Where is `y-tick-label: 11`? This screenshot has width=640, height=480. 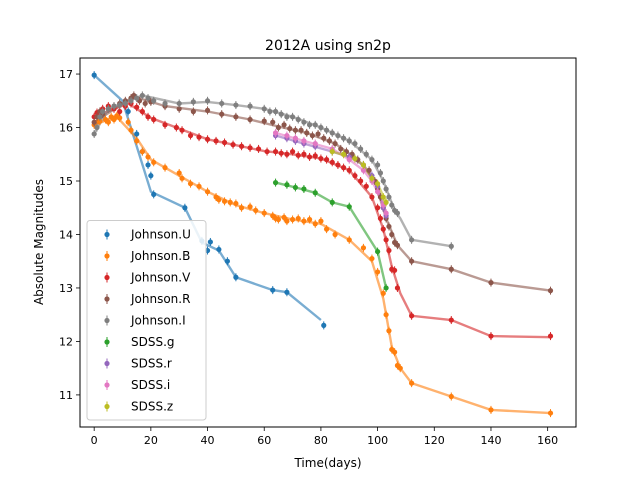
y-tick-label: 11 is located at coordinates (66, 395).